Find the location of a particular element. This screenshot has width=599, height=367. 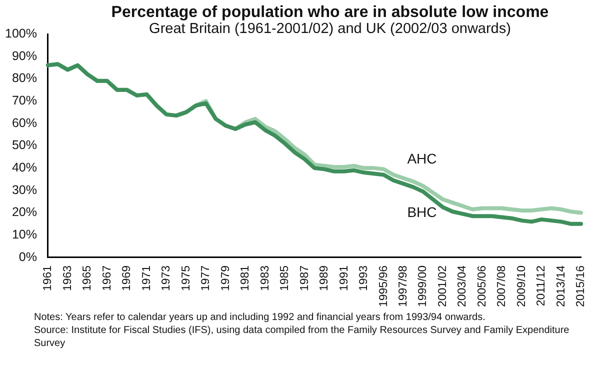

x-tick-label: 2001/02 is located at coordinates (442, 286).